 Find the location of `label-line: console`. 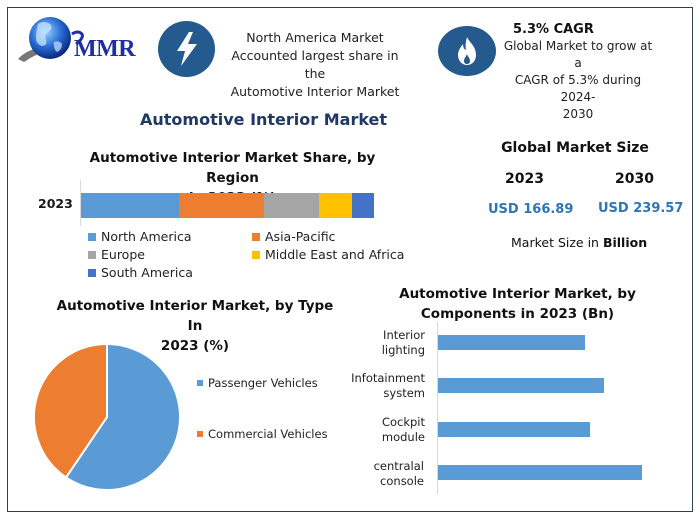

label-line: console is located at coordinates (402, 481).